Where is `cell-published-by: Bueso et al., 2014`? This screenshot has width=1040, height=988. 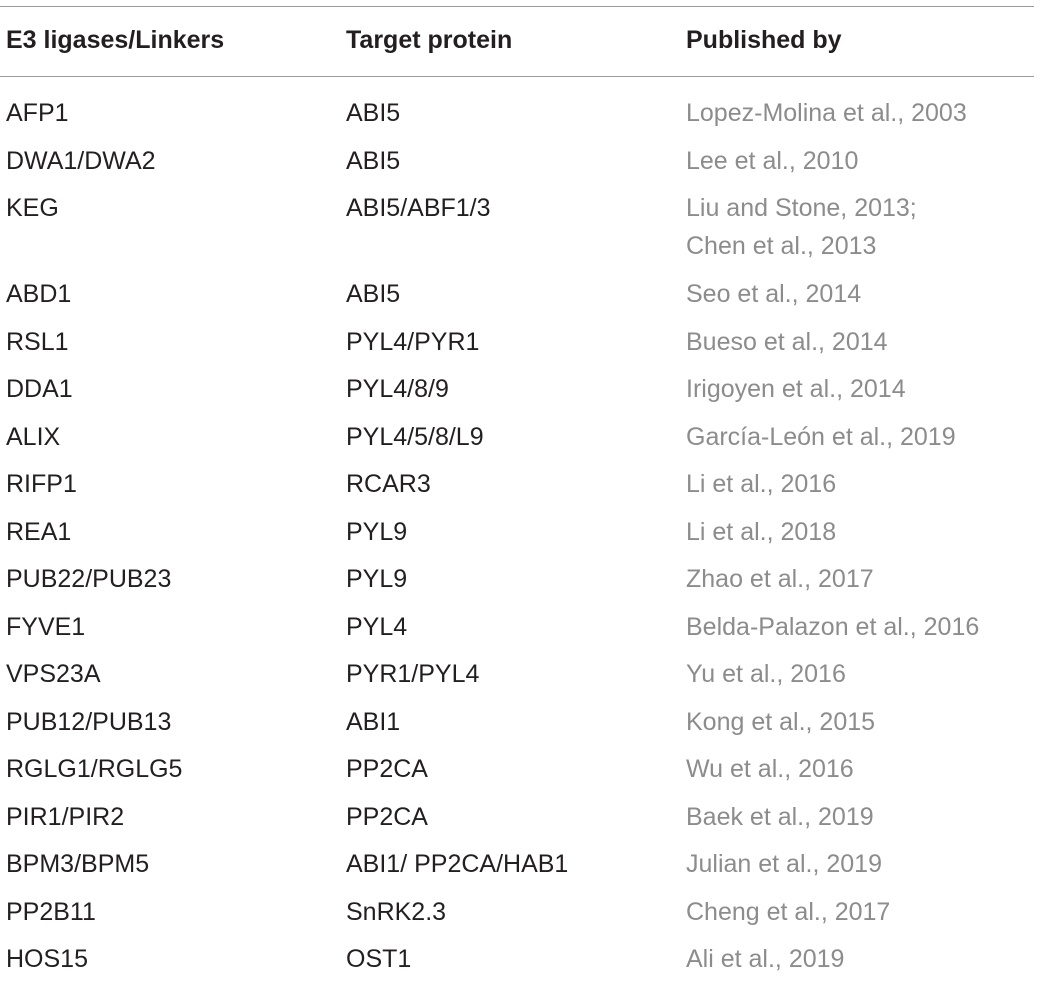 cell-published-by: Bueso et al., 2014 is located at coordinates (787, 342).